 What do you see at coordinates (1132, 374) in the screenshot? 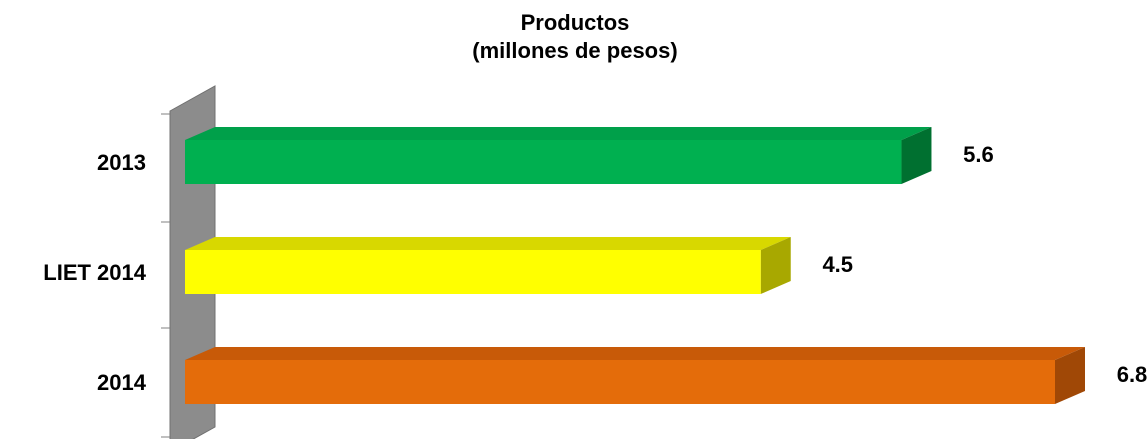
I see `value-label-2: 6.8` at bounding box center [1132, 374].